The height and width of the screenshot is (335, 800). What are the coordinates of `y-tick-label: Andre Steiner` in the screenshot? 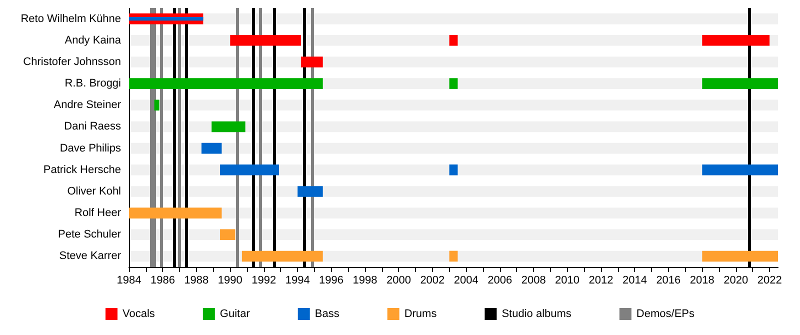 It's located at (88, 105).